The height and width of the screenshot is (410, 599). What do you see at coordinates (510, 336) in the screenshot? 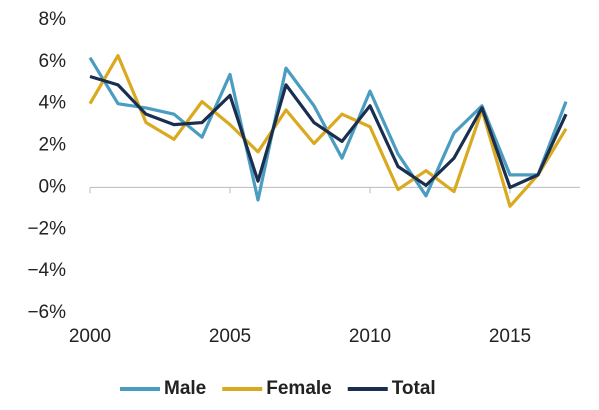
I see `x-tick-label: 2015` at bounding box center [510, 336].